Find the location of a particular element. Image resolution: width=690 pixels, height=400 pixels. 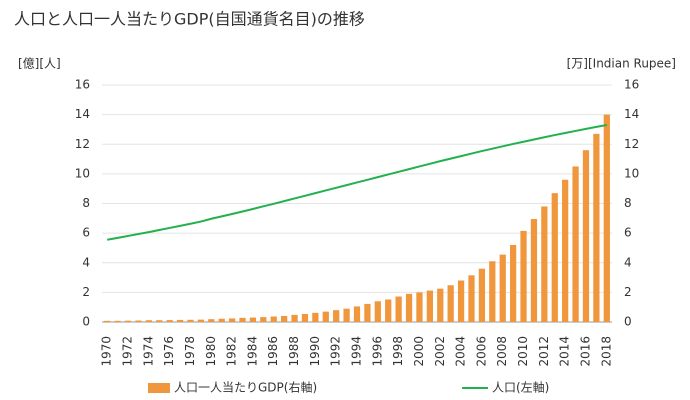

x-tick-label: 1988 is located at coordinates (294, 351).